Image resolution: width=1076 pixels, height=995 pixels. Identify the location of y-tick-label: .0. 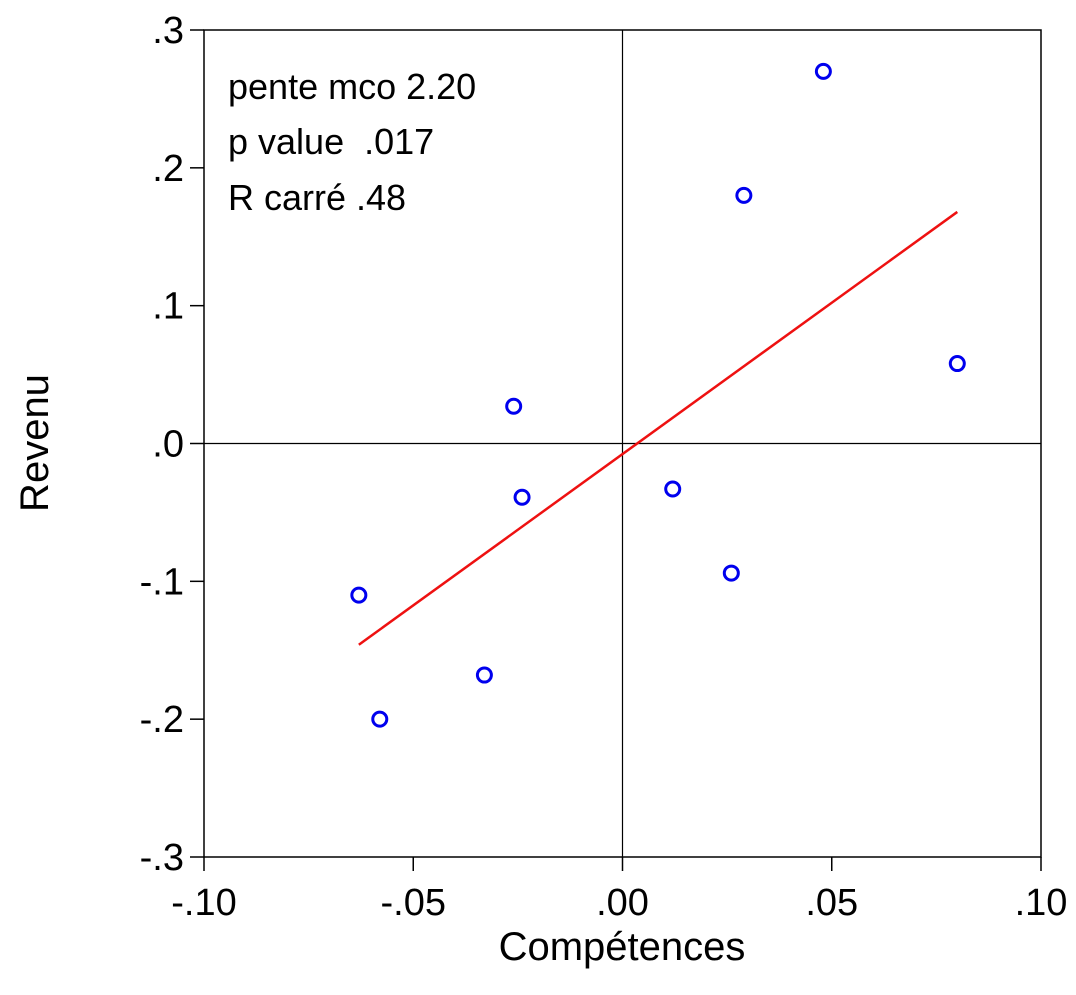
(168, 445).